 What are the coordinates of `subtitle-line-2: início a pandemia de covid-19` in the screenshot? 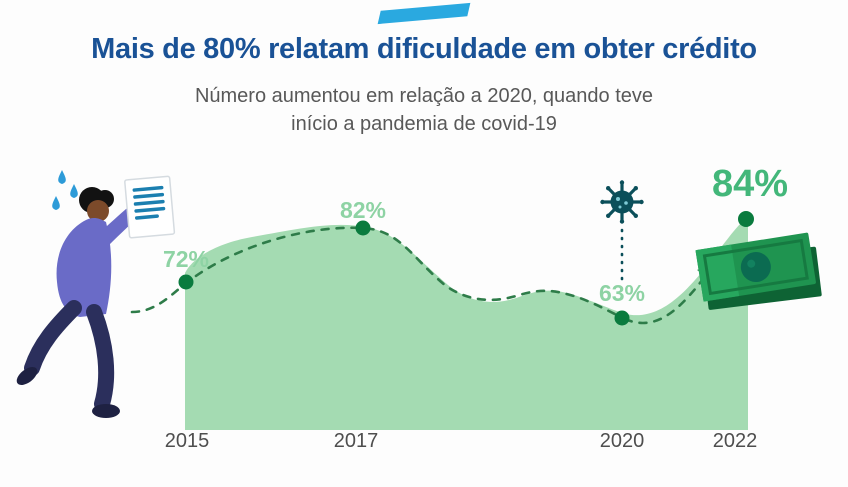 It's located at (424, 124).